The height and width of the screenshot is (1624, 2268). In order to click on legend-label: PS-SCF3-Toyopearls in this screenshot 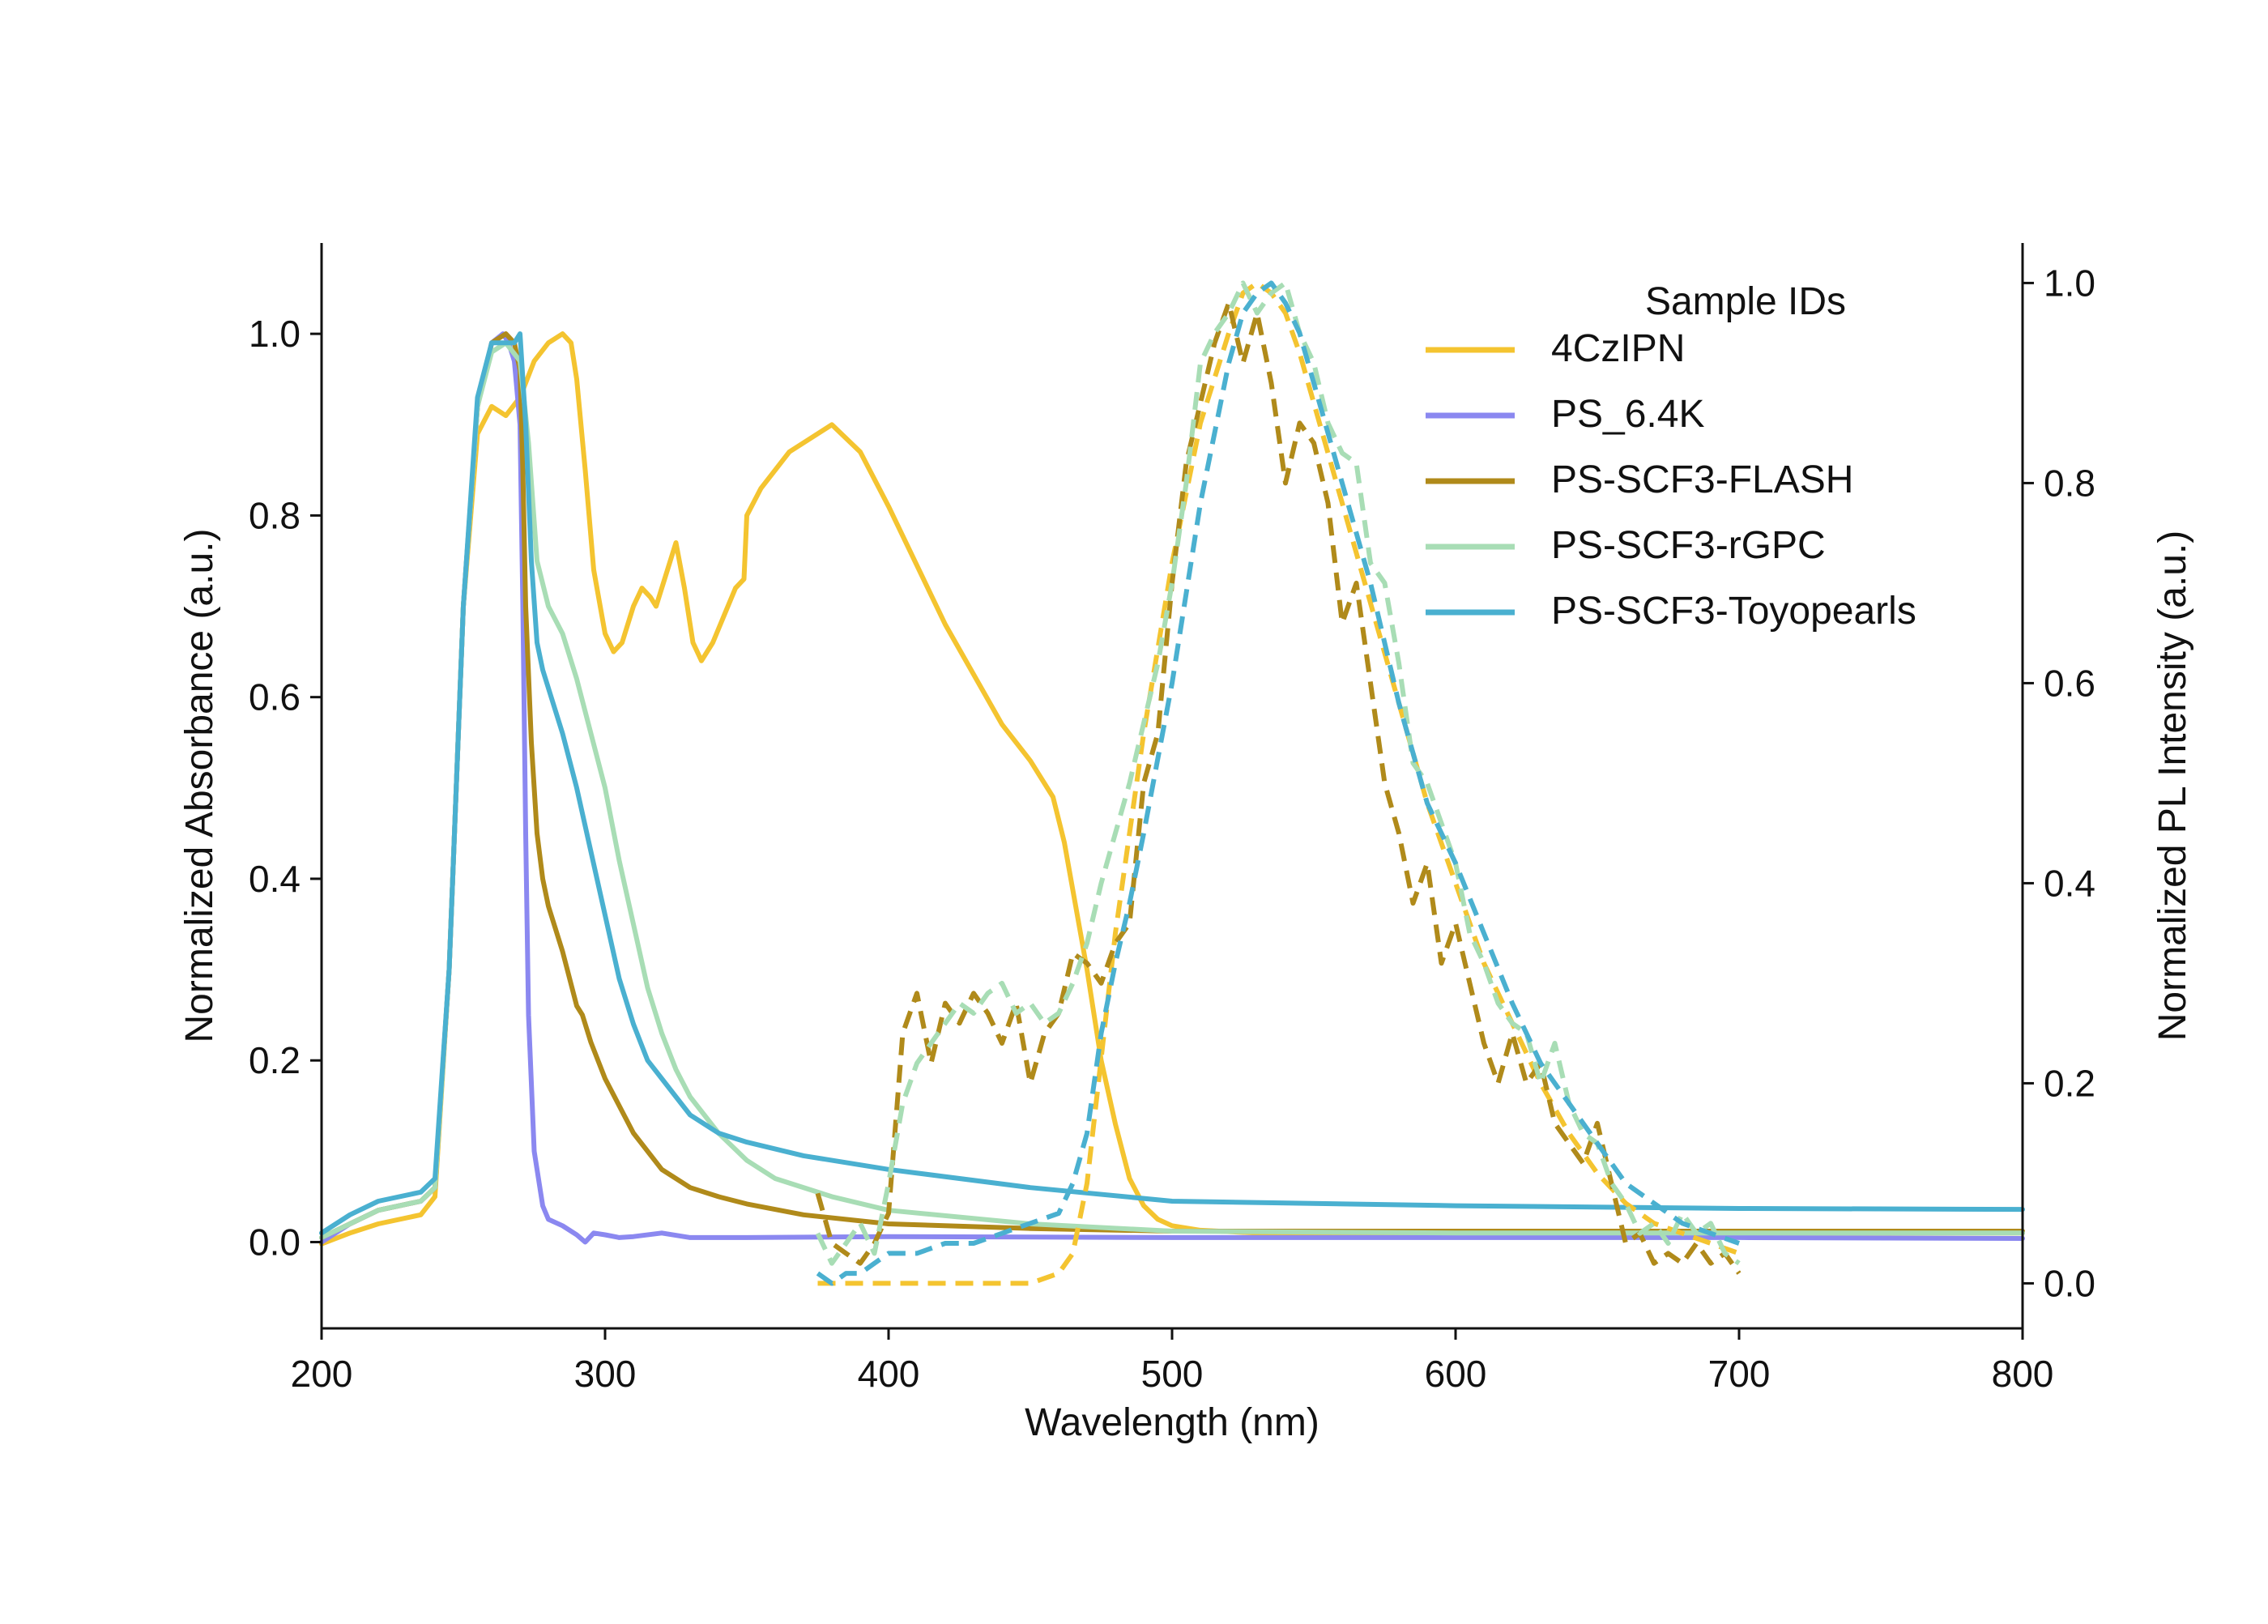, I will do `click(1733, 611)`.